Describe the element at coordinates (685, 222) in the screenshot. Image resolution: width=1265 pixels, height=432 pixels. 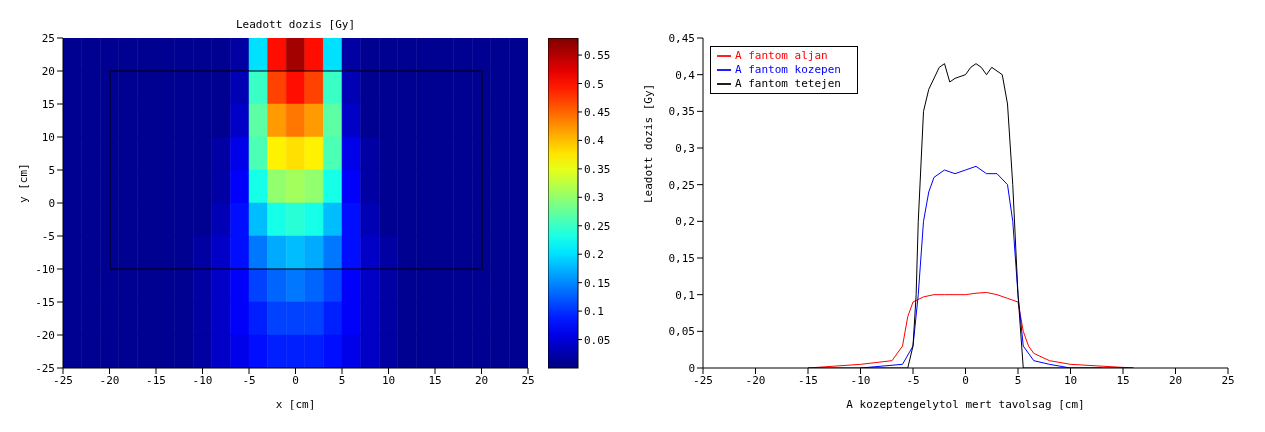
I see `y-tick-label: 0,2` at that location.